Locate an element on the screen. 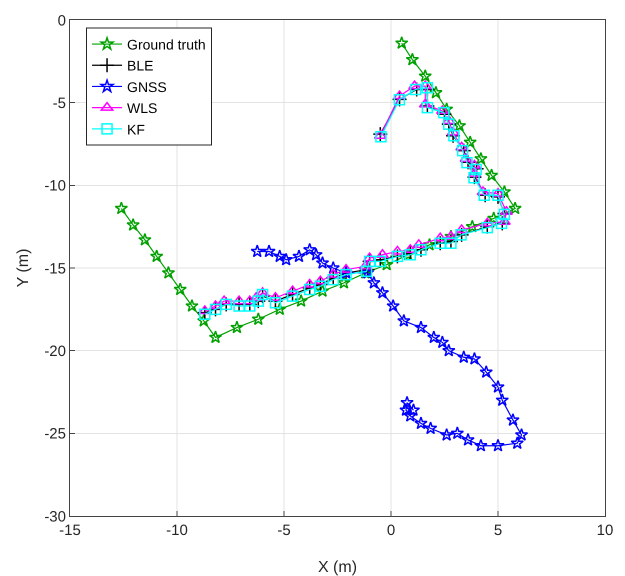  x-tick-label: 0 is located at coordinates (391, 530).